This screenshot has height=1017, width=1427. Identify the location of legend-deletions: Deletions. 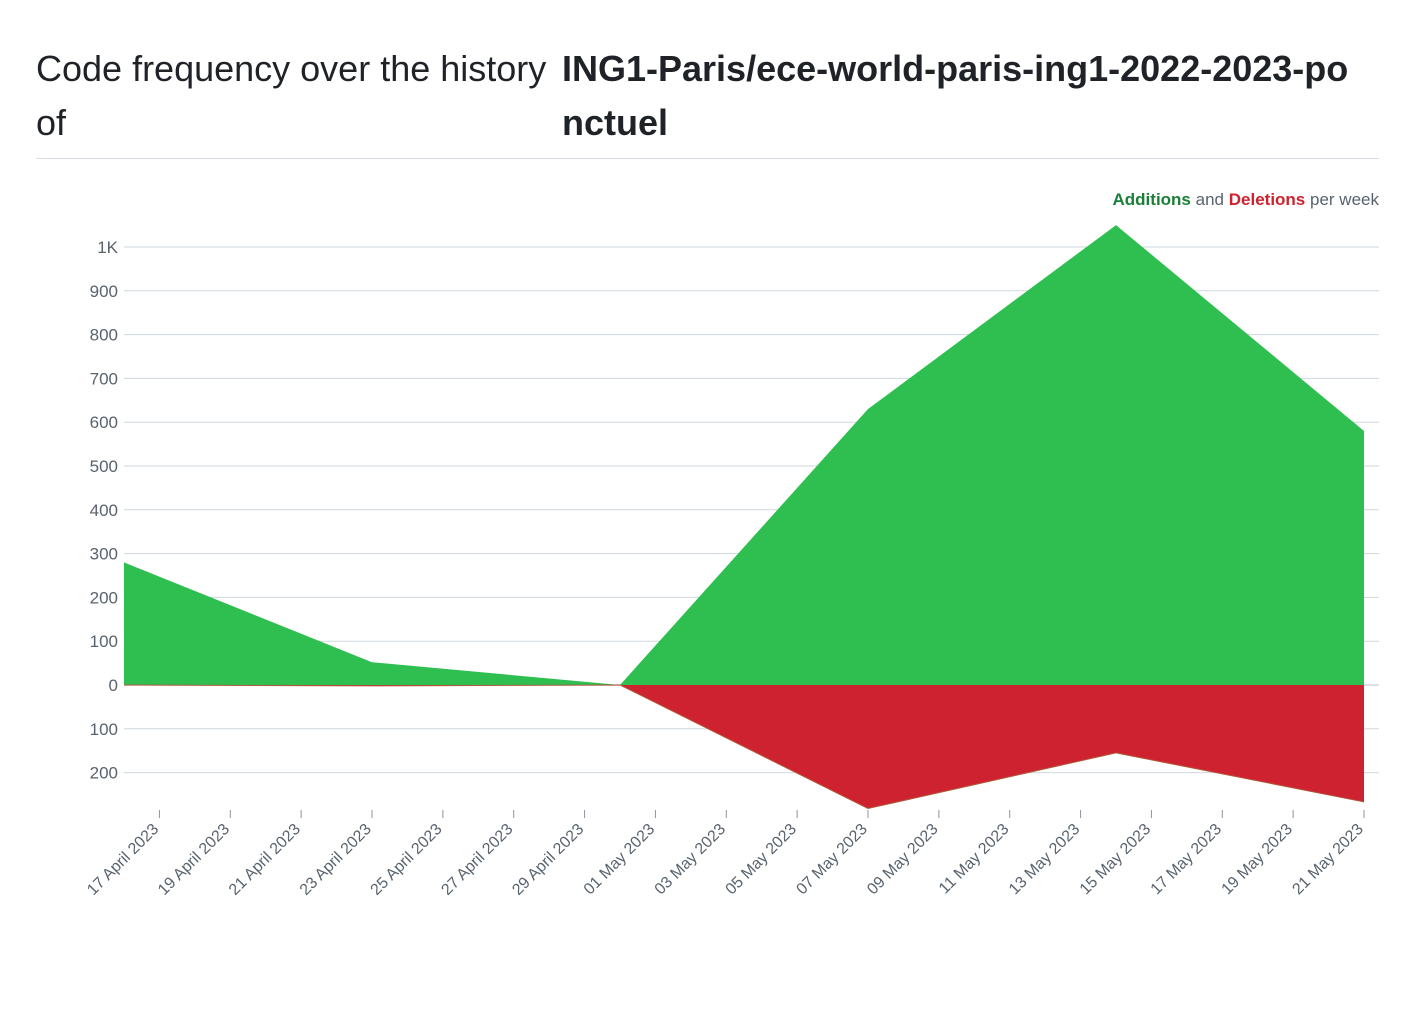
(1267, 199).